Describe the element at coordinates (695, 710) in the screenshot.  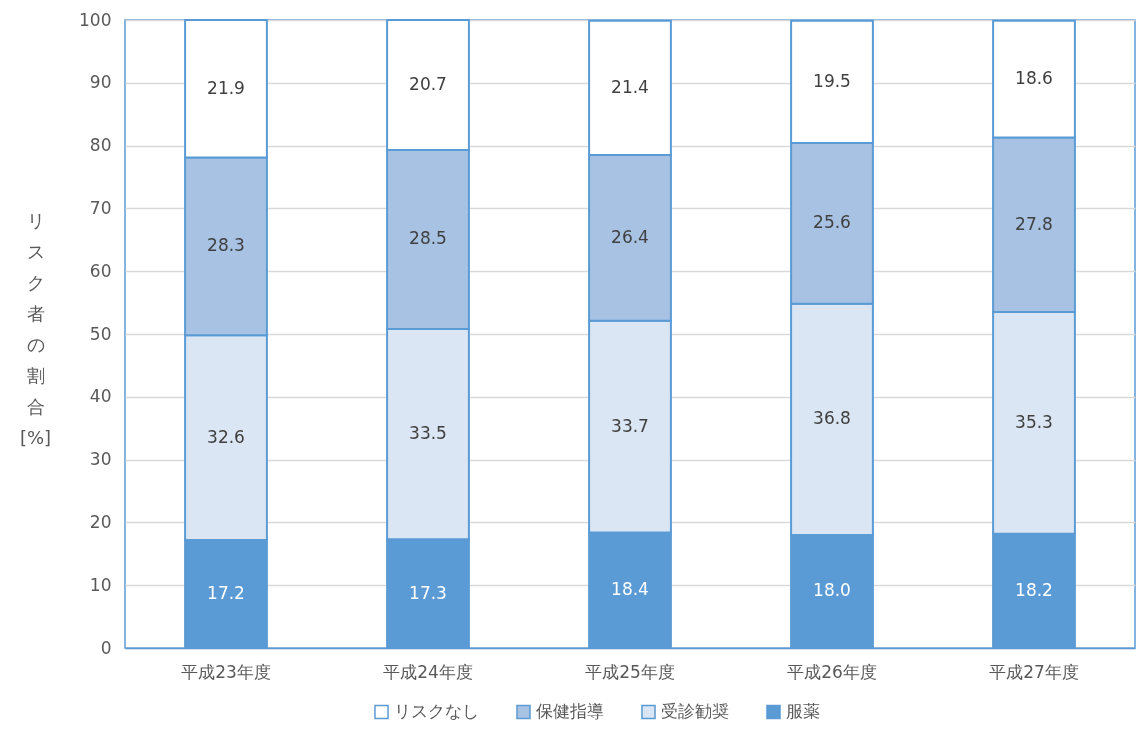
I see `legend-label: 受診勧奨` at that location.